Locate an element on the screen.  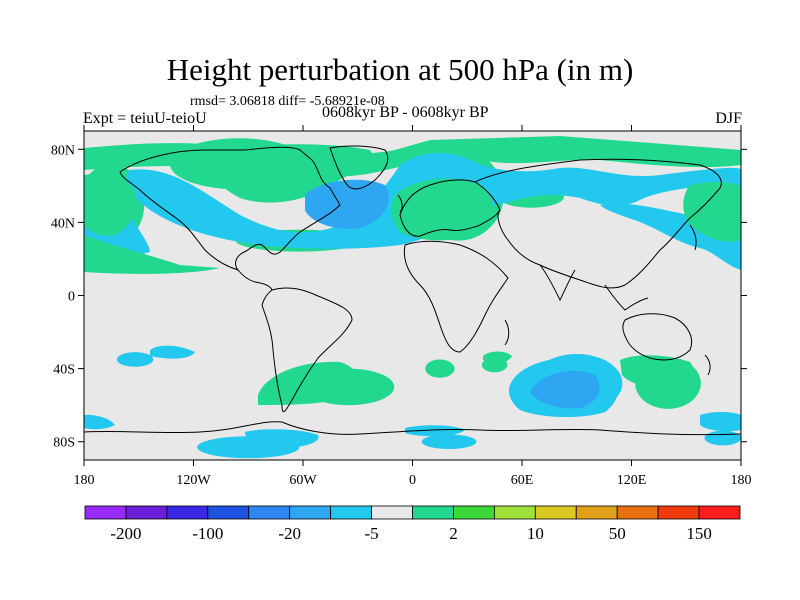
colorbar: -200 -100 -20 -5 2 10 50 150 is located at coordinates (412, 524).